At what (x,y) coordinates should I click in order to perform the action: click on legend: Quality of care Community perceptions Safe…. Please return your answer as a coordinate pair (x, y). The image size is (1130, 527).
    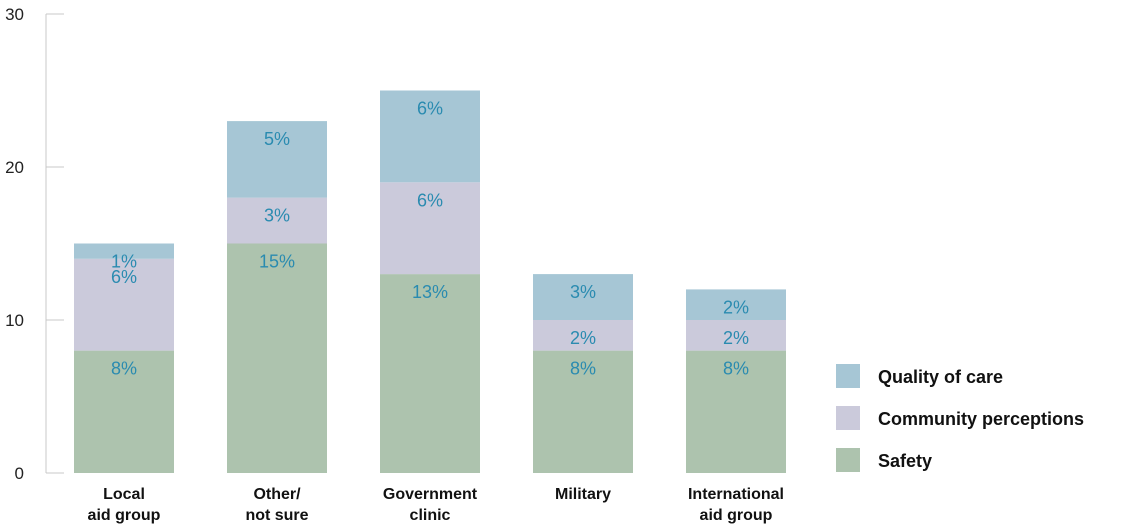
    Looking at the image, I should click on (960, 418).